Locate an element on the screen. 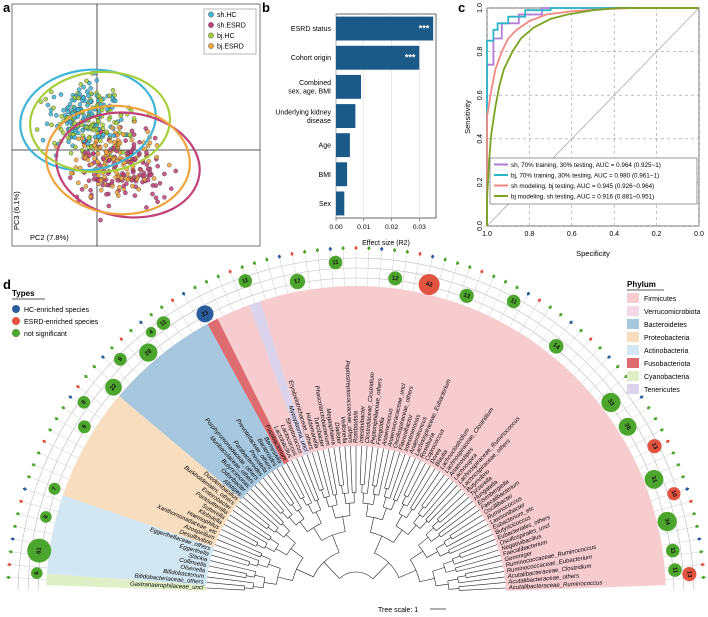 Image resolution: width=708 pixels, height=617 pixels. count-bubble-label: 7 is located at coordinates (55, 489).